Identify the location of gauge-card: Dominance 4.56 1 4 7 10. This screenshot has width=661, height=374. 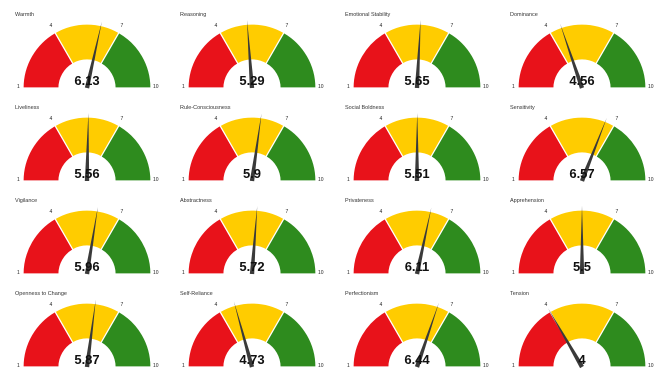
(579, 48).